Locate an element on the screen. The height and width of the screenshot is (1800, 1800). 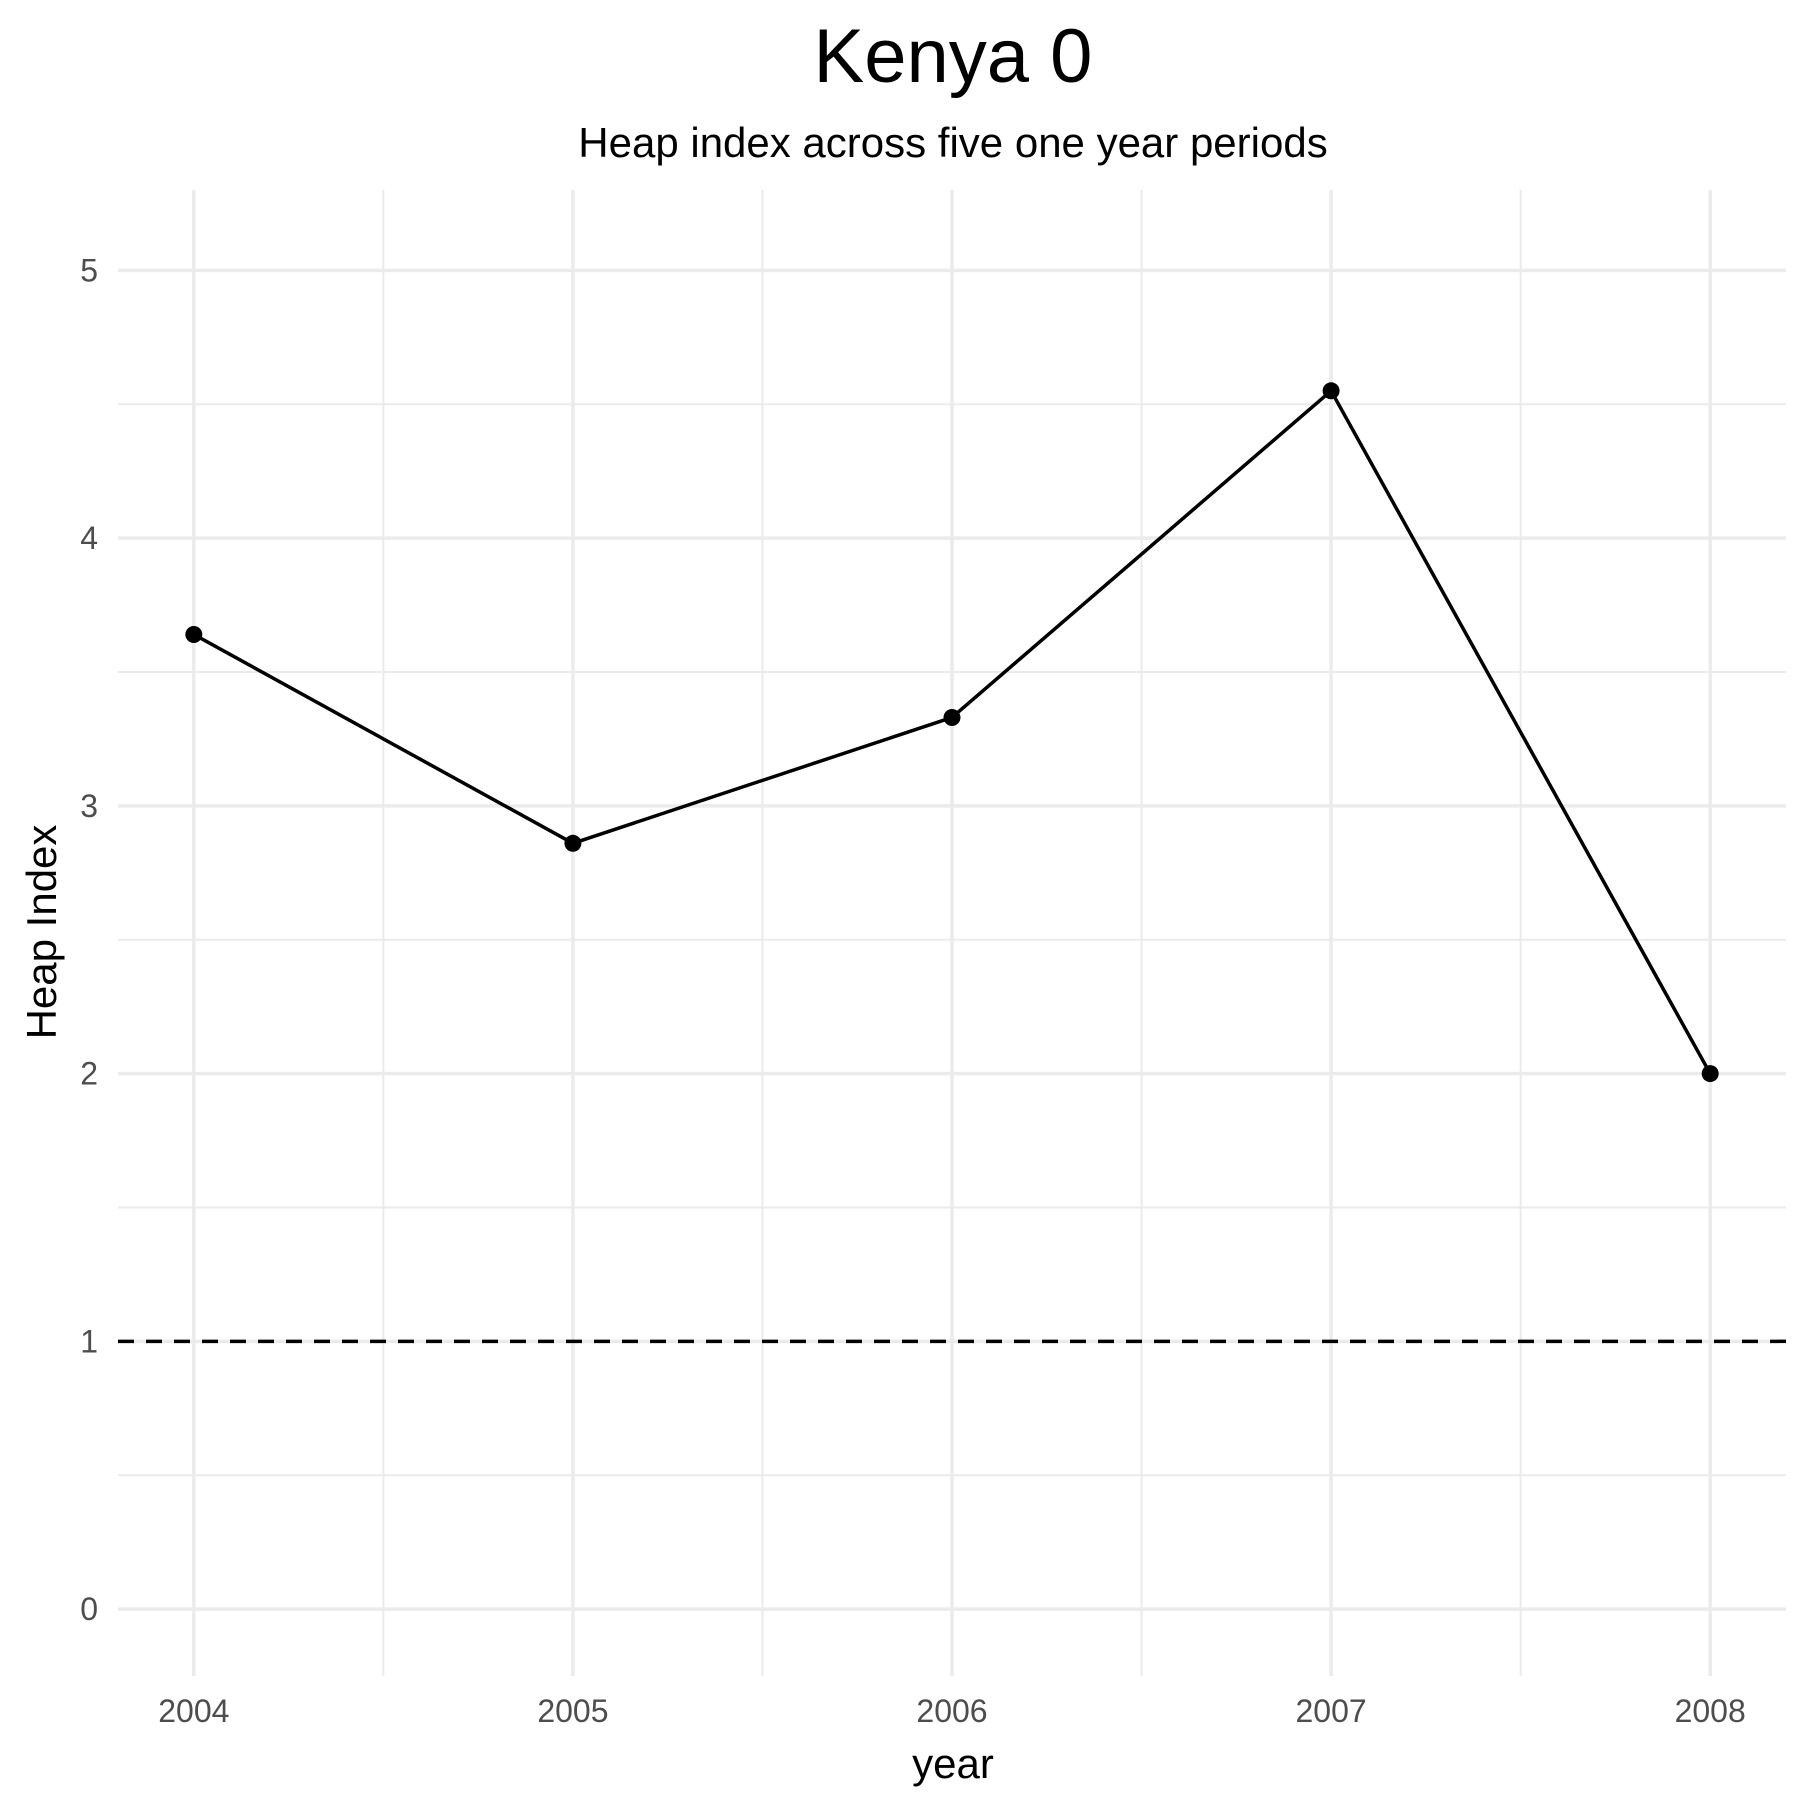
x-tick-label: 2006 is located at coordinates (951, 1711).